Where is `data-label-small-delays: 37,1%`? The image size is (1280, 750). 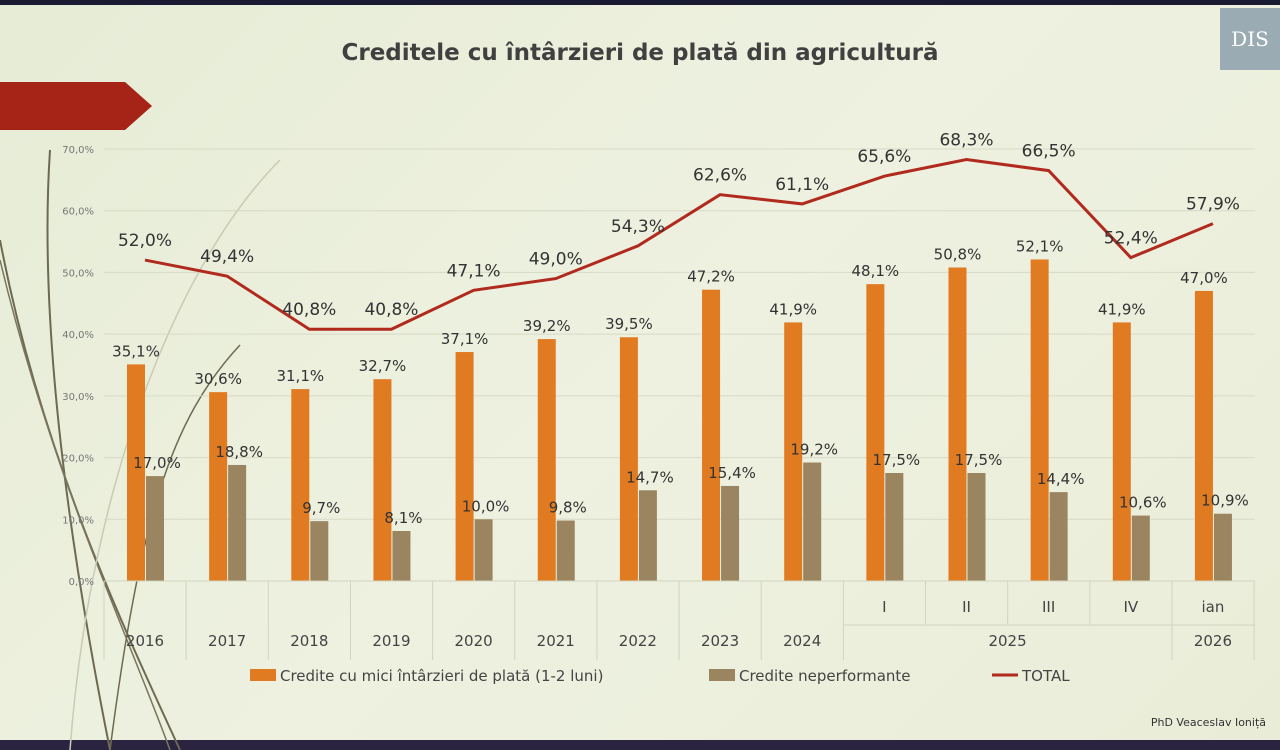
data-label-small-delays: 37,1% is located at coordinates (465, 339).